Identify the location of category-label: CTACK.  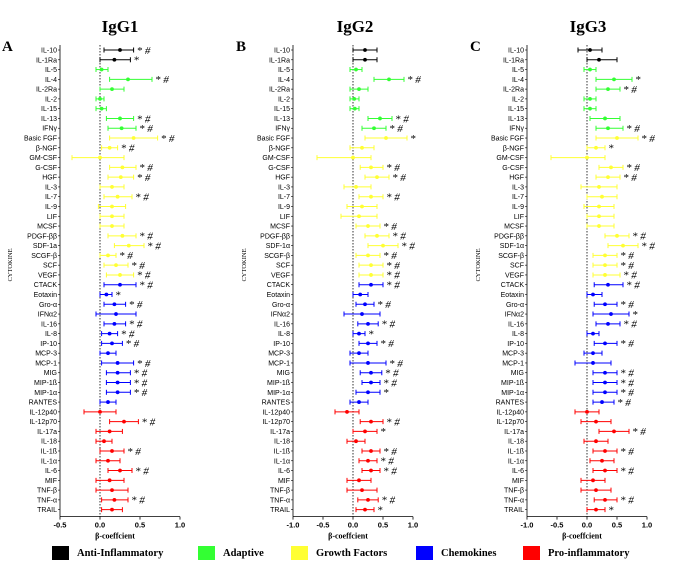
(279, 285).